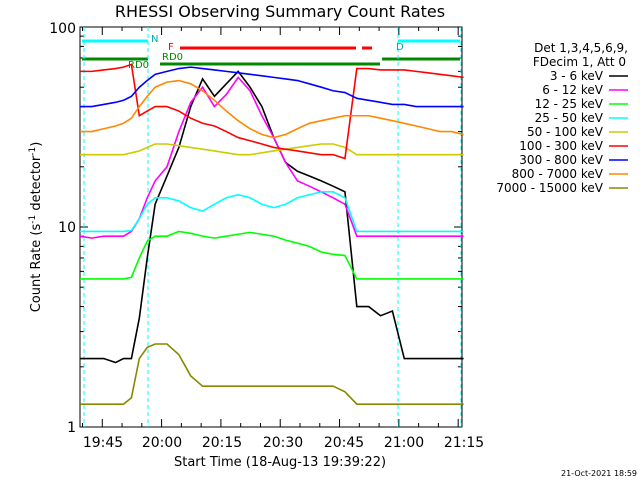 This screenshot has width=640, height=480. I want to click on annotation-f: F, so click(171, 47).